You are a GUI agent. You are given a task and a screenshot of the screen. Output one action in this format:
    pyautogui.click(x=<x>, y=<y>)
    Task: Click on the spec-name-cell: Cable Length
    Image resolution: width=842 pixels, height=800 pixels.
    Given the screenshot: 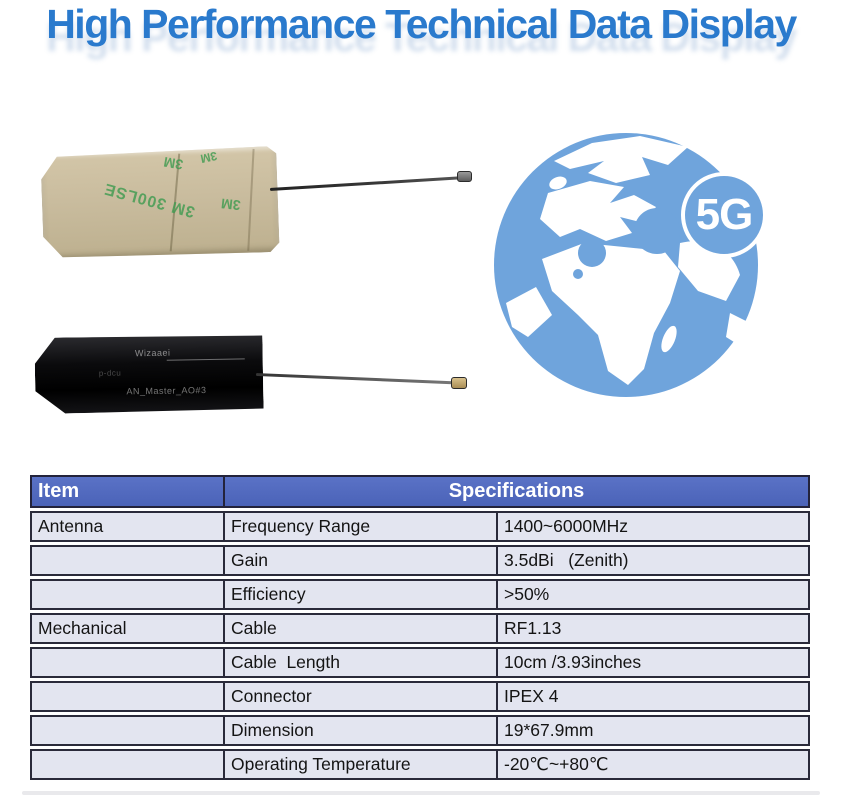 What is the action you would take?
    pyautogui.click(x=361, y=662)
    